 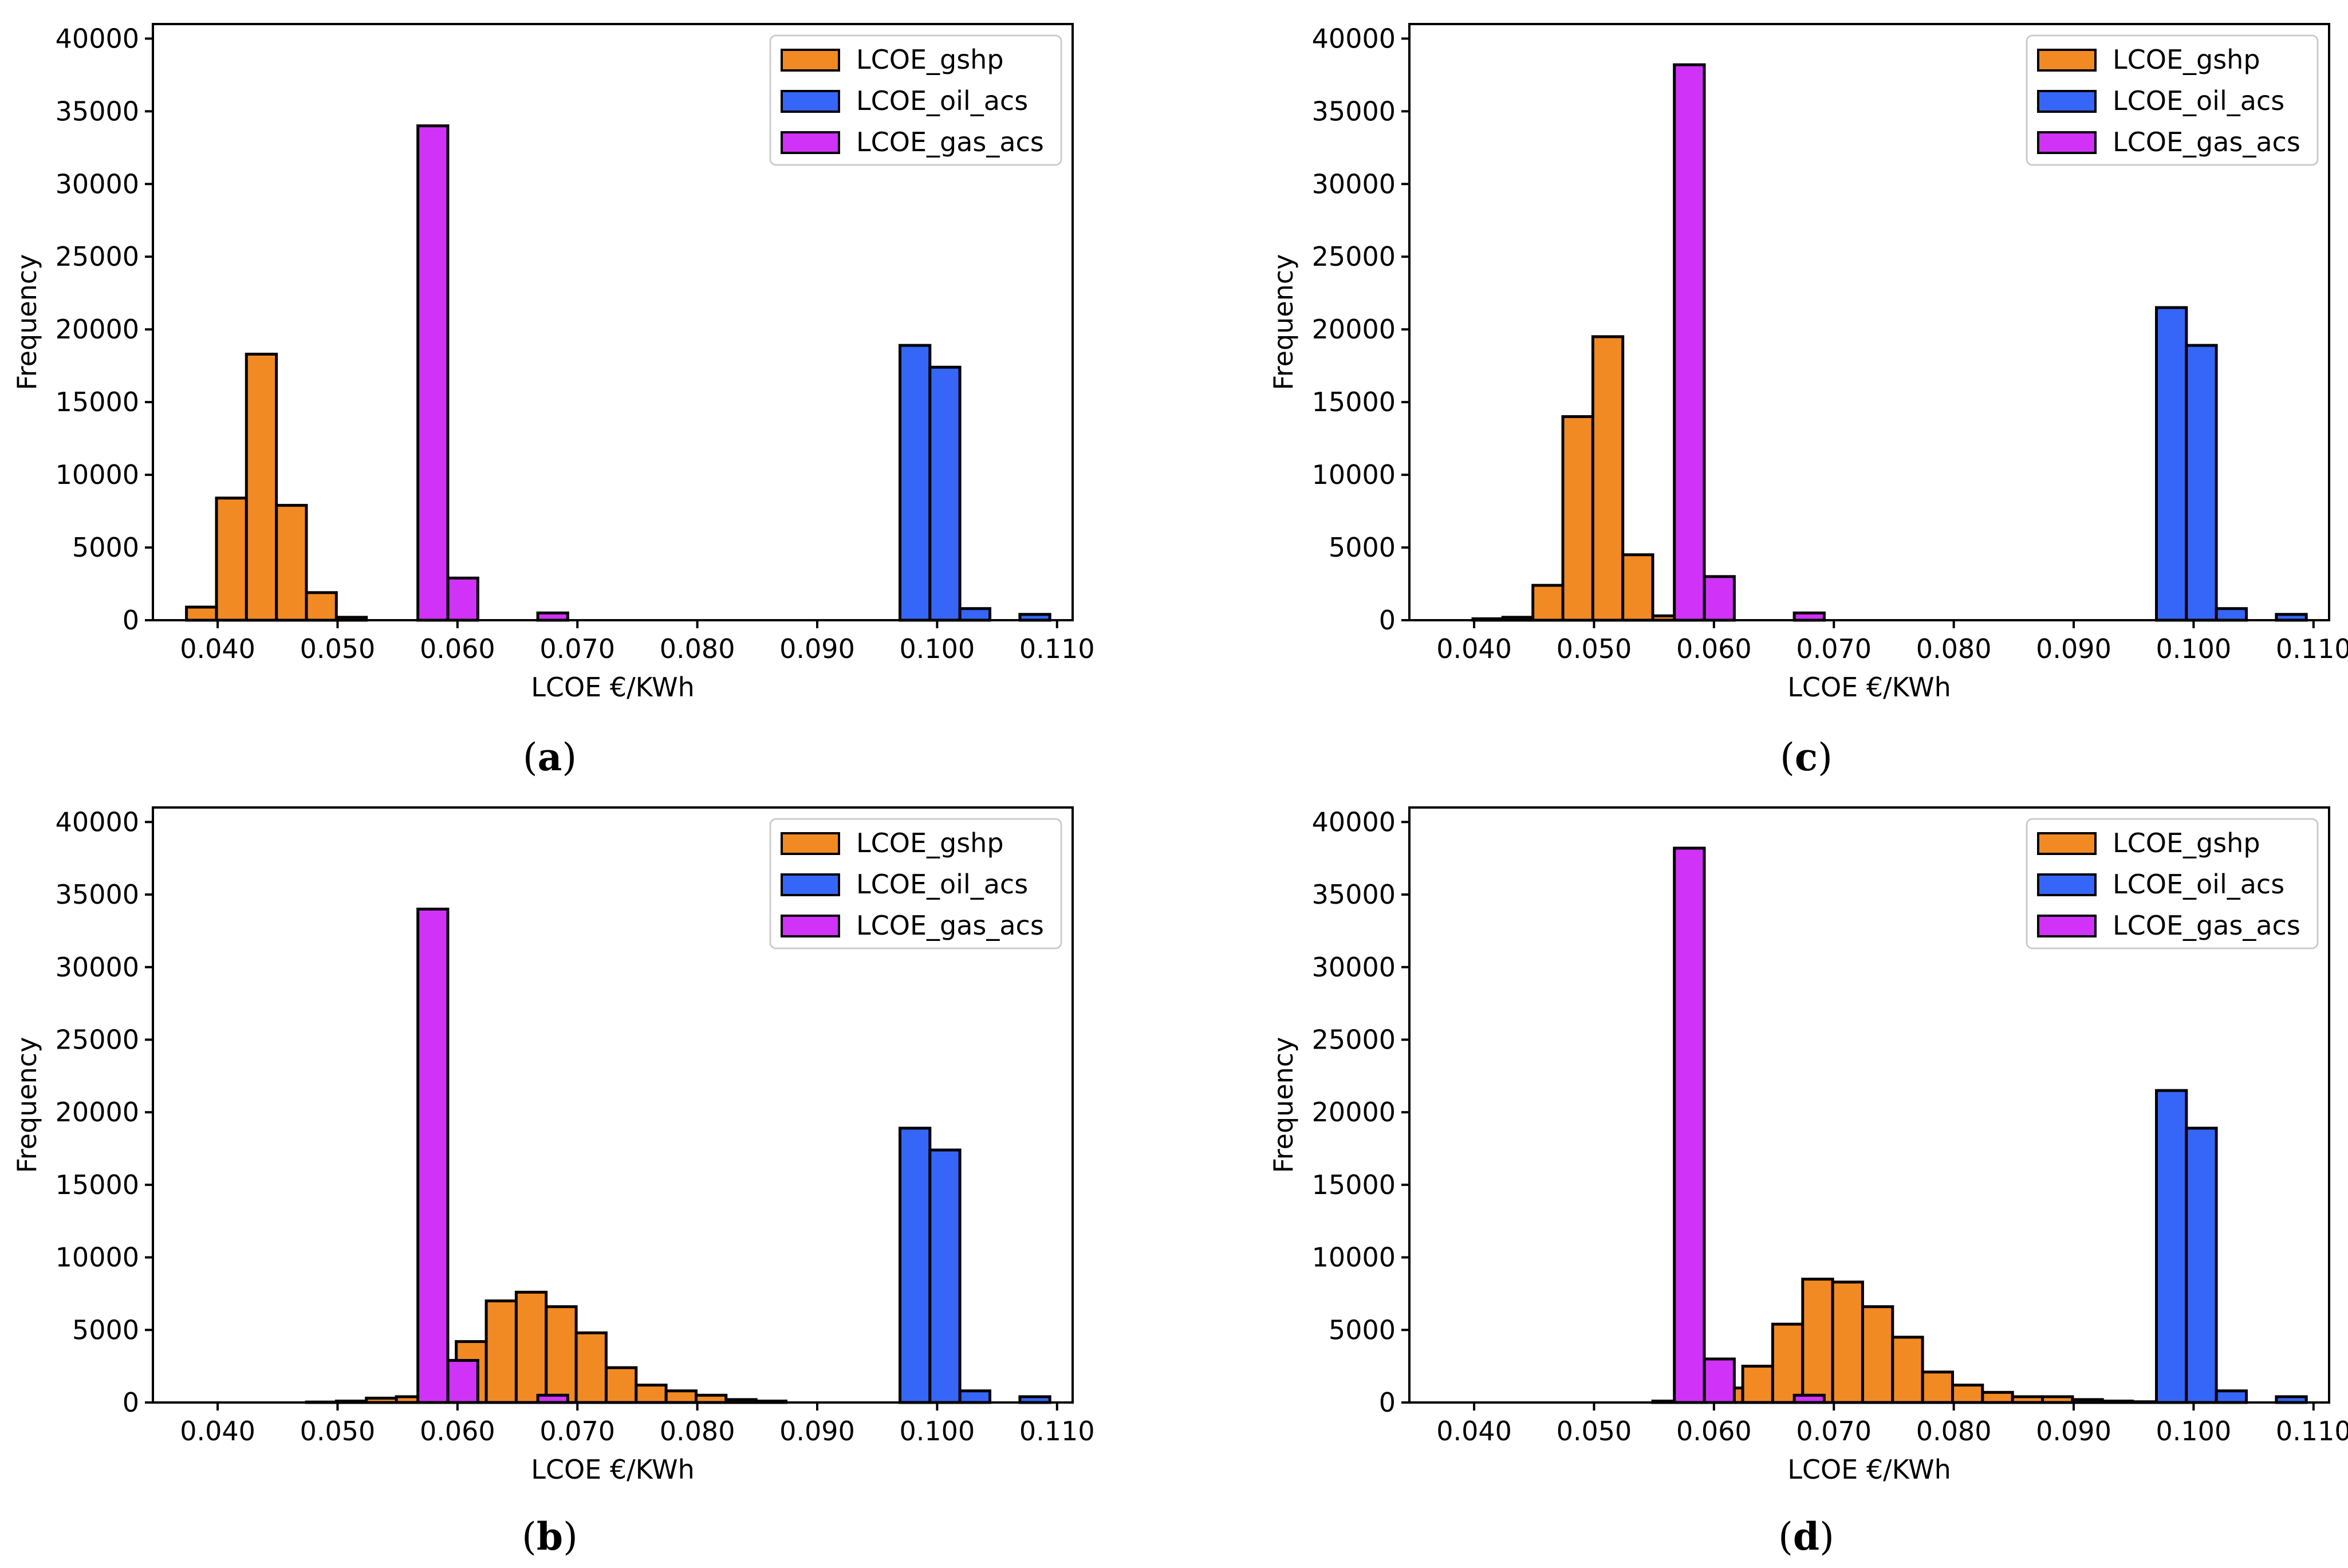 What do you see at coordinates (97, 1257) in the screenshot?
I see `y-tick-label: 10000` at bounding box center [97, 1257].